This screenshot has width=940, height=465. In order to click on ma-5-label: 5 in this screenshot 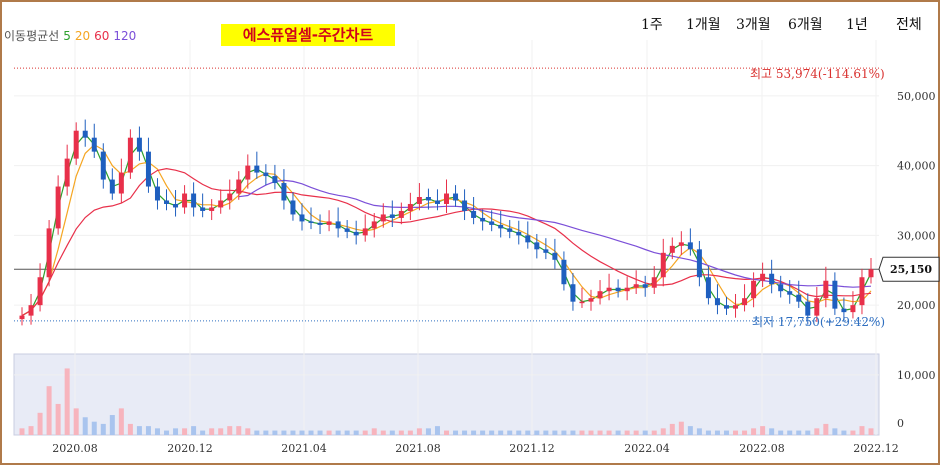, I will do `click(67, 36)`.